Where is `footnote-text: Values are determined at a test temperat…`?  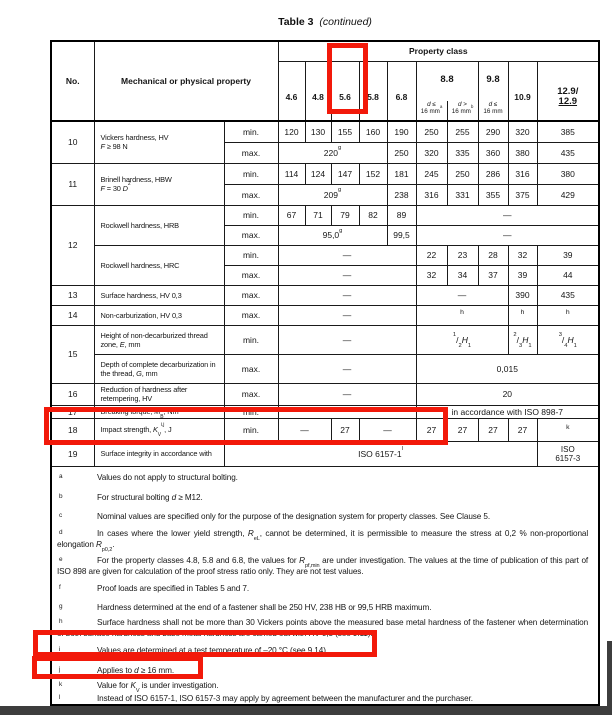
footnote-text: Values are determined at a test temperat… is located at coordinates (213, 650).